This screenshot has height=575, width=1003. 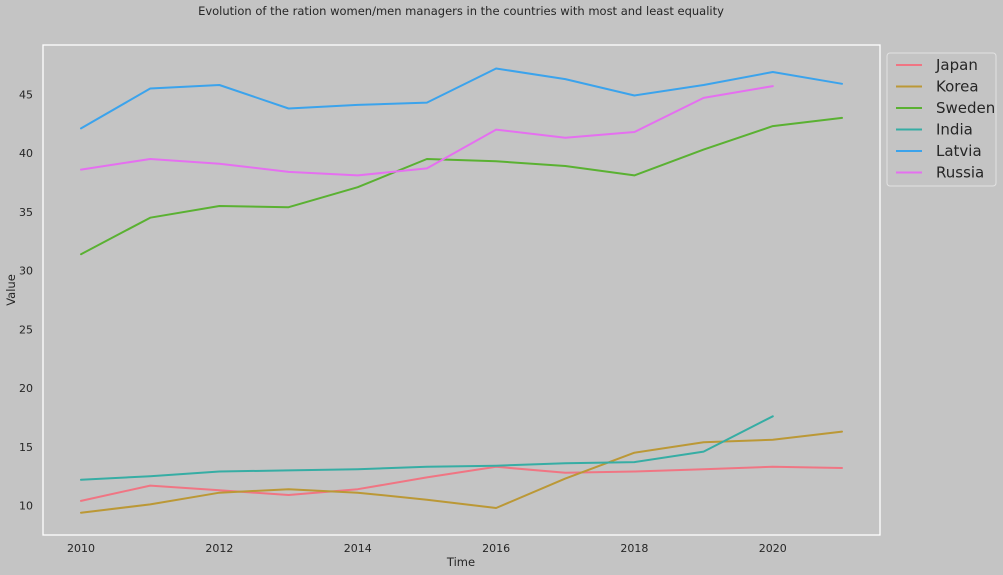 What do you see at coordinates (81, 548) in the screenshot?
I see `x-tick-label: 2010` at bounding box center [81, 548].